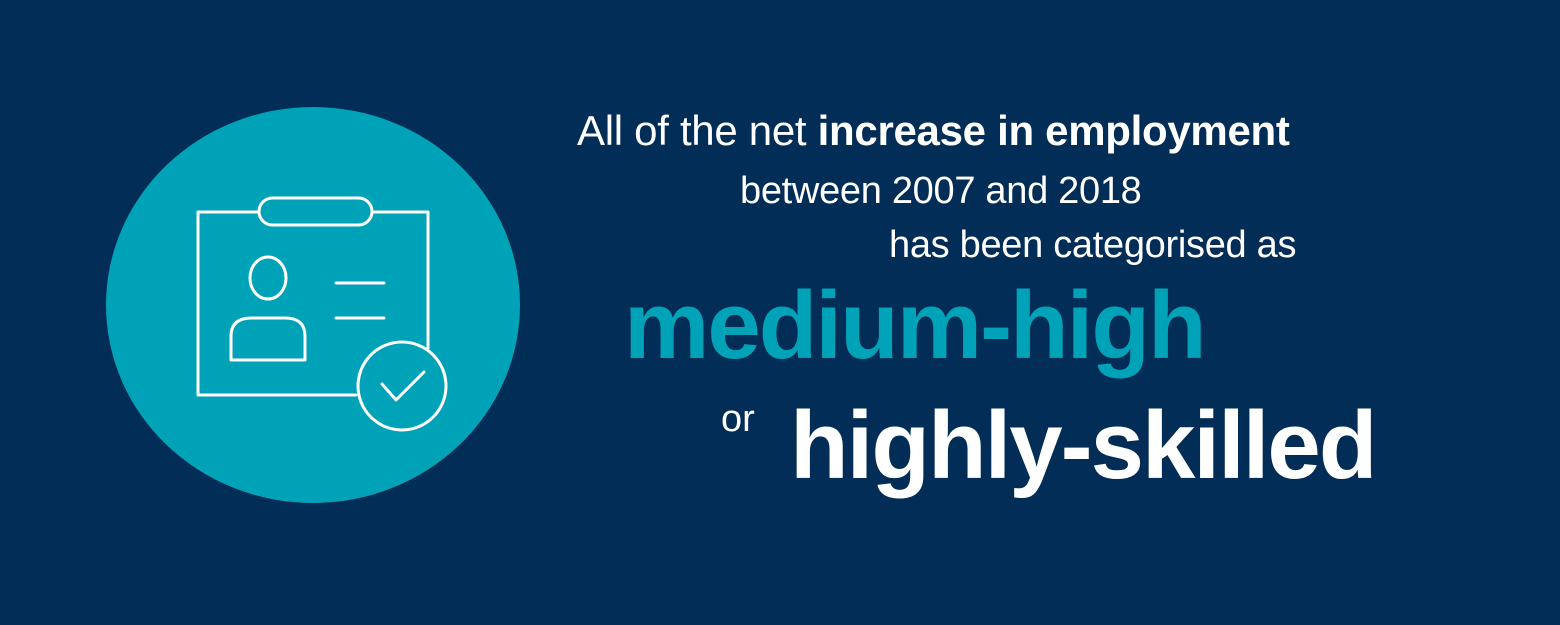 The width and height of the screenshot is (1560, 625). What do you see at coordinates (1053, 130) in the screenshot?
I see `headline-intro-bold: increase in employment` at bounding box center [1053, 130].